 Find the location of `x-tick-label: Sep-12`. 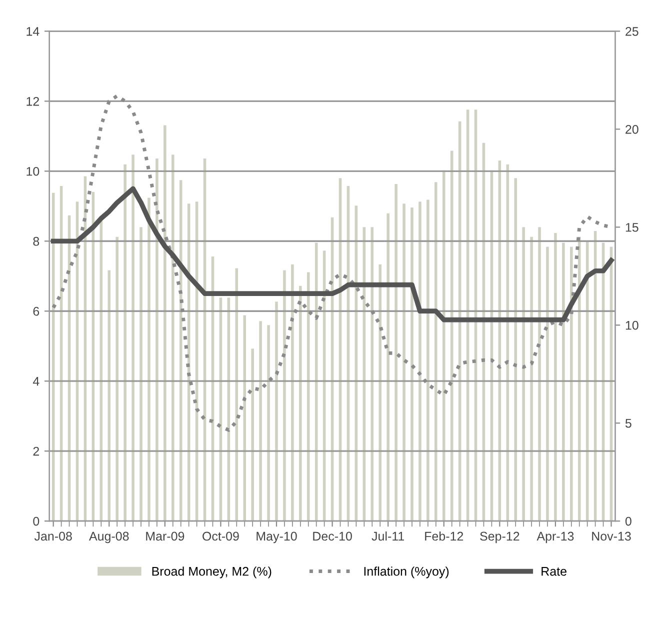

x-tick-label: Sep-12 is located at coordinates (500, 538).